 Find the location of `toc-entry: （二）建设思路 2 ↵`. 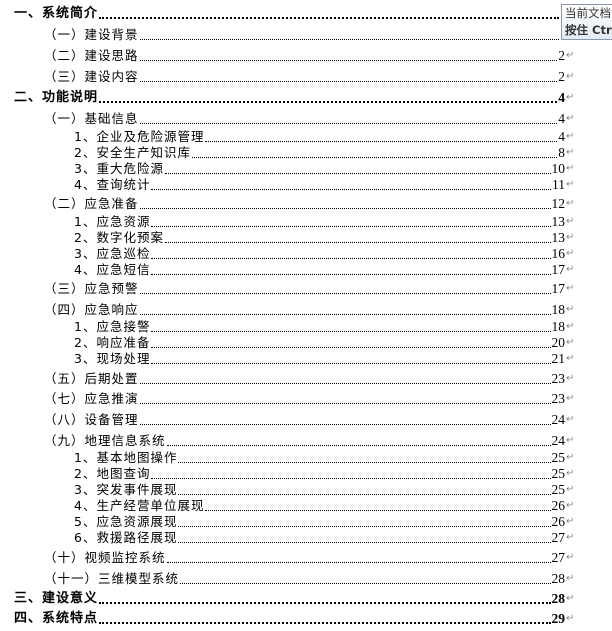

toc-entry: （二）建设思路 2 ↵ is located at coordinates (287, 55).